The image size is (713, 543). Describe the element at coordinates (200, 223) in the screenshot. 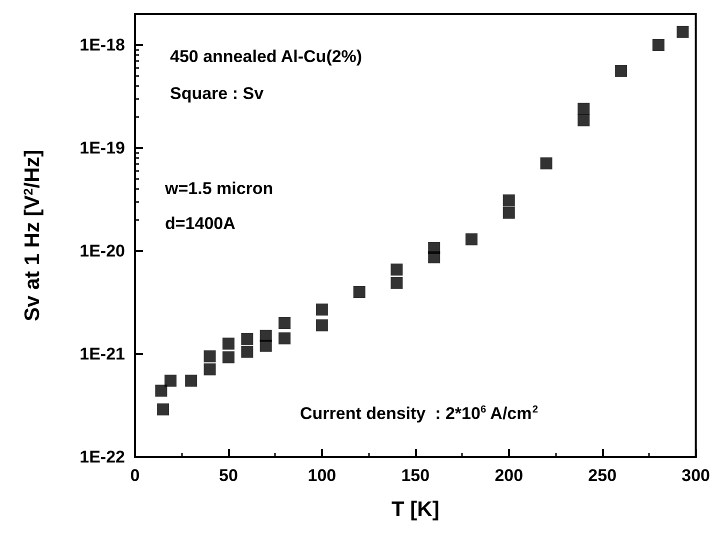

I see `annotation: d=1400A` at that location.